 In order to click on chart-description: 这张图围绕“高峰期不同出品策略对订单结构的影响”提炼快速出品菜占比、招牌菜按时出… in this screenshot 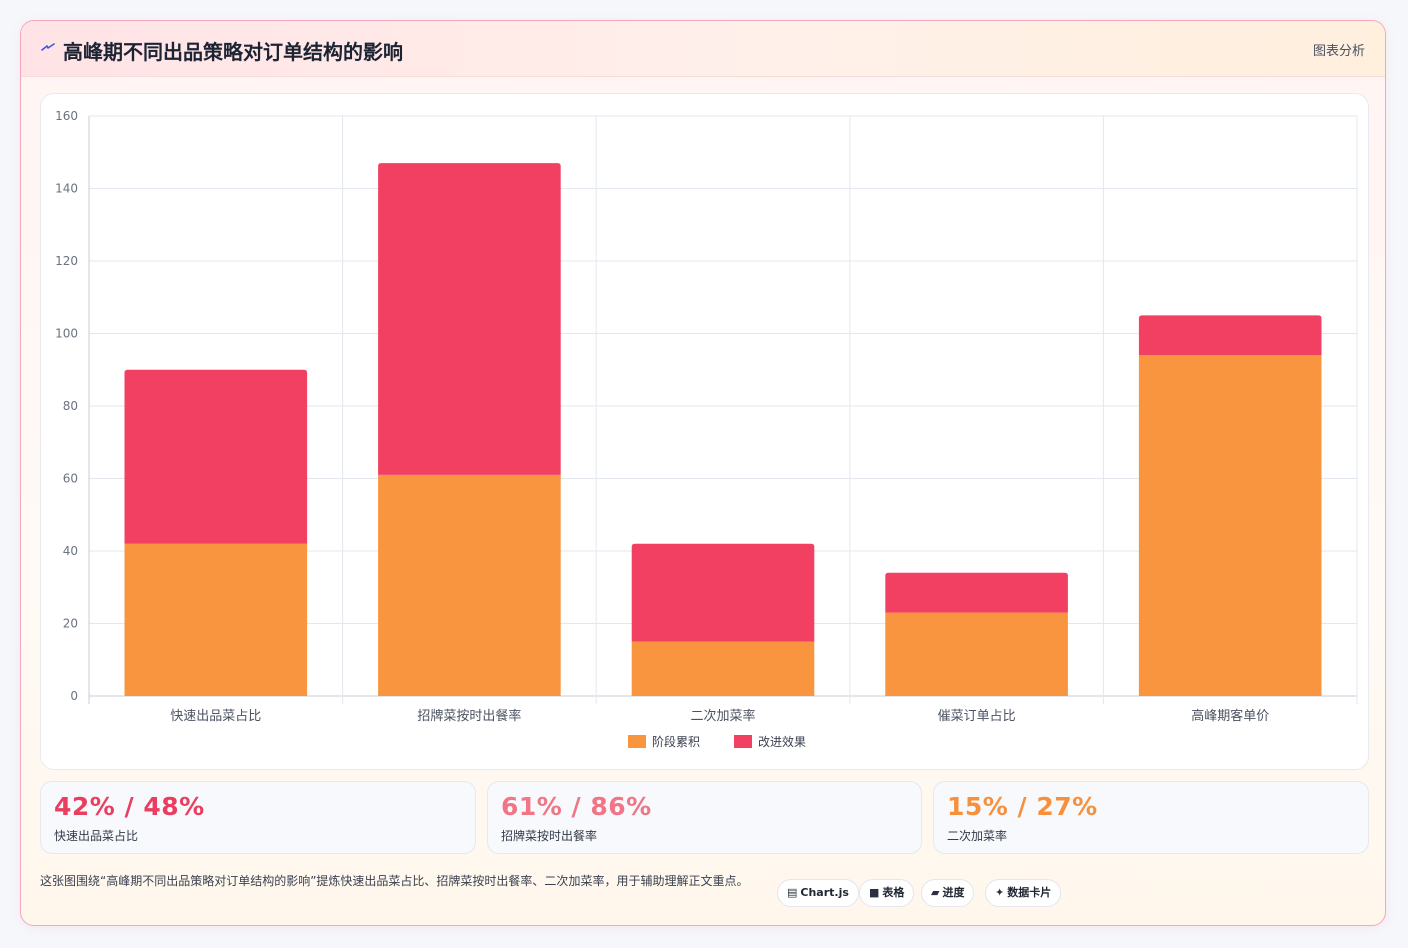, I will do `click(394, 881)`.